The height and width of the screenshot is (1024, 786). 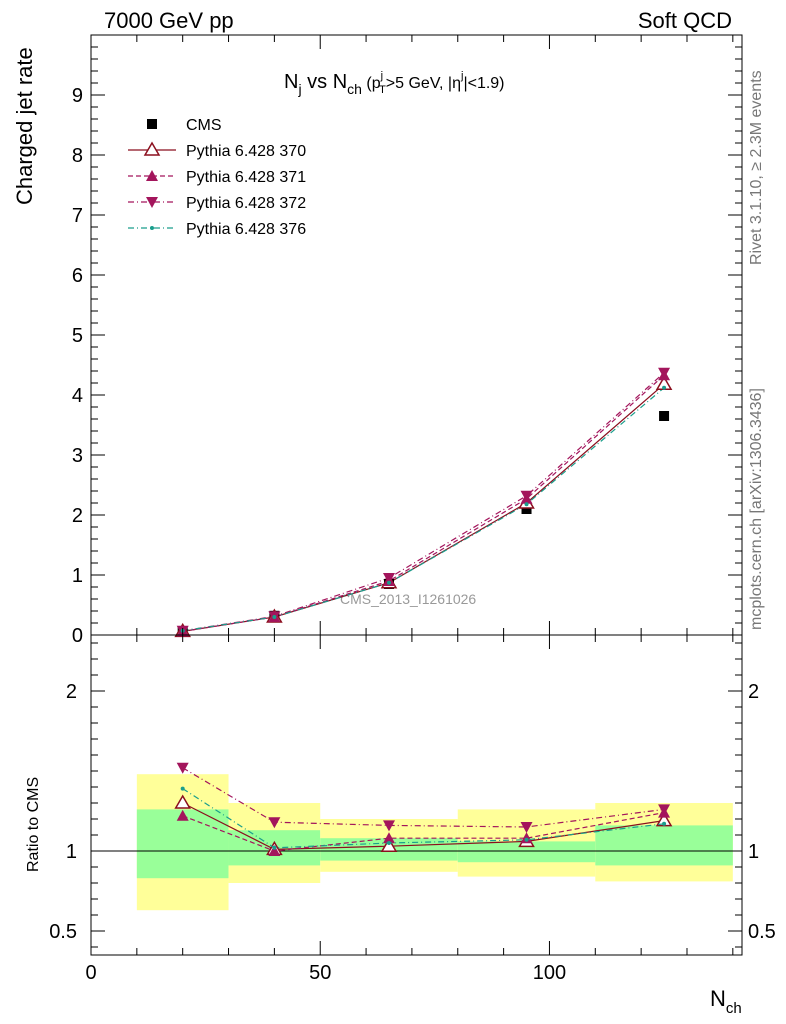 I want to click on rivet-label: Rivet 3.1.10, ≥ 2.3M events, so click(x=756, y=167).